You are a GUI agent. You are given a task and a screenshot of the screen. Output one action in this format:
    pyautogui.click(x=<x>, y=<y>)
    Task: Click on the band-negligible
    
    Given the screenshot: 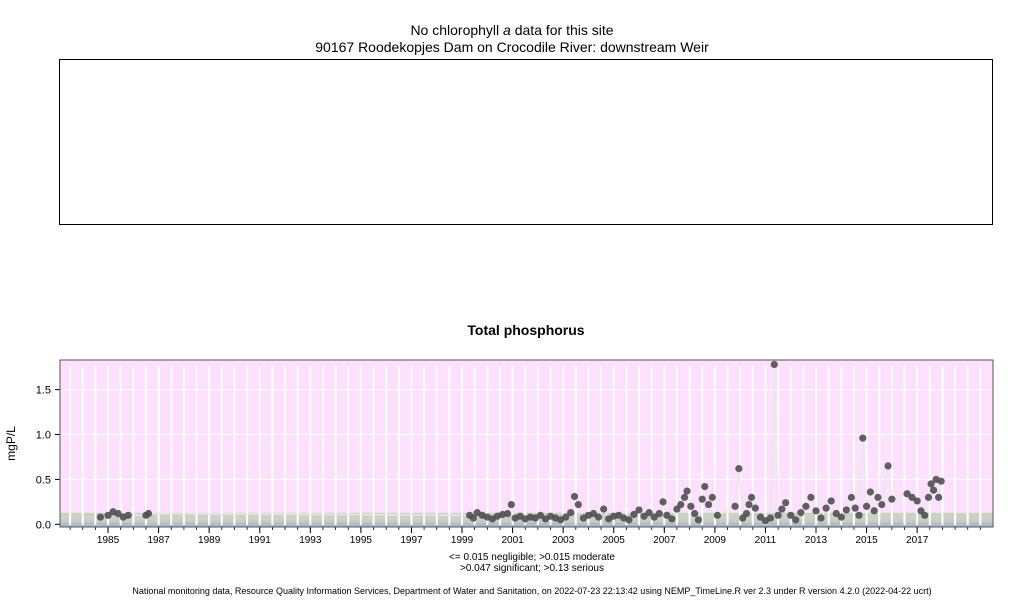 What is the action you would take?
    pyautogui.click(x=526, y=523)
    